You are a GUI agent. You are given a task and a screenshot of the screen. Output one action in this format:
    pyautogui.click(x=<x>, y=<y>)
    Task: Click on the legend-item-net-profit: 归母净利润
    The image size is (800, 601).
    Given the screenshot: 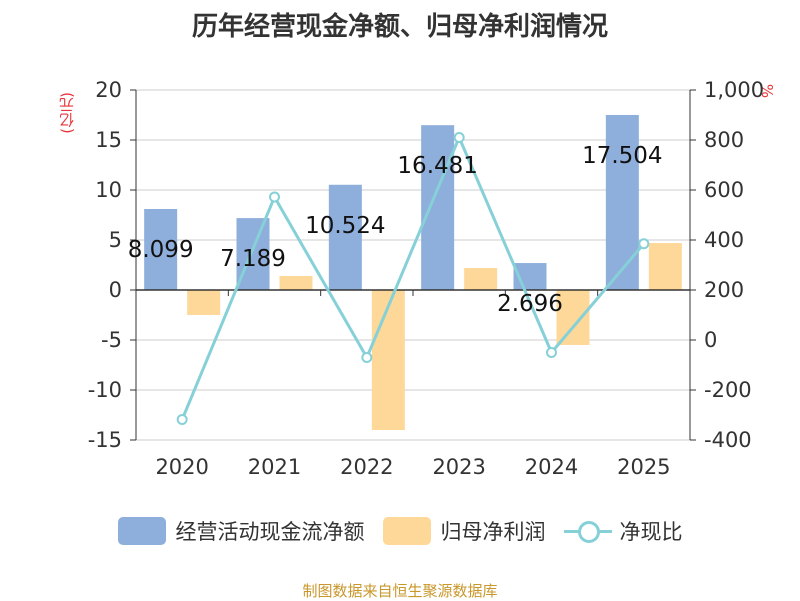 What is the action you would take?
    pyautogui.click(x=464, y=531)
    